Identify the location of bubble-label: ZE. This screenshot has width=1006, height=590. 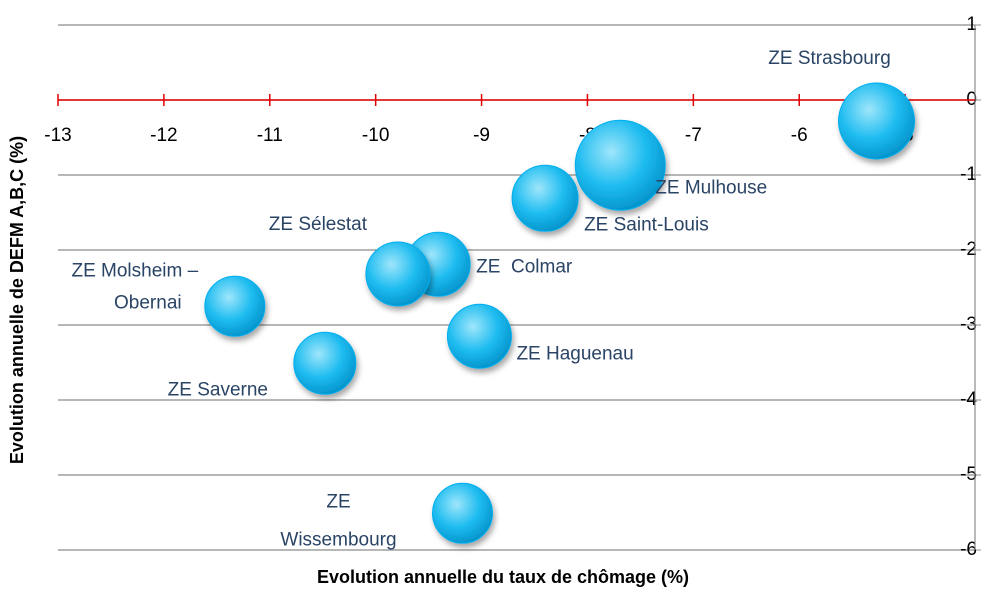
(338, 501).